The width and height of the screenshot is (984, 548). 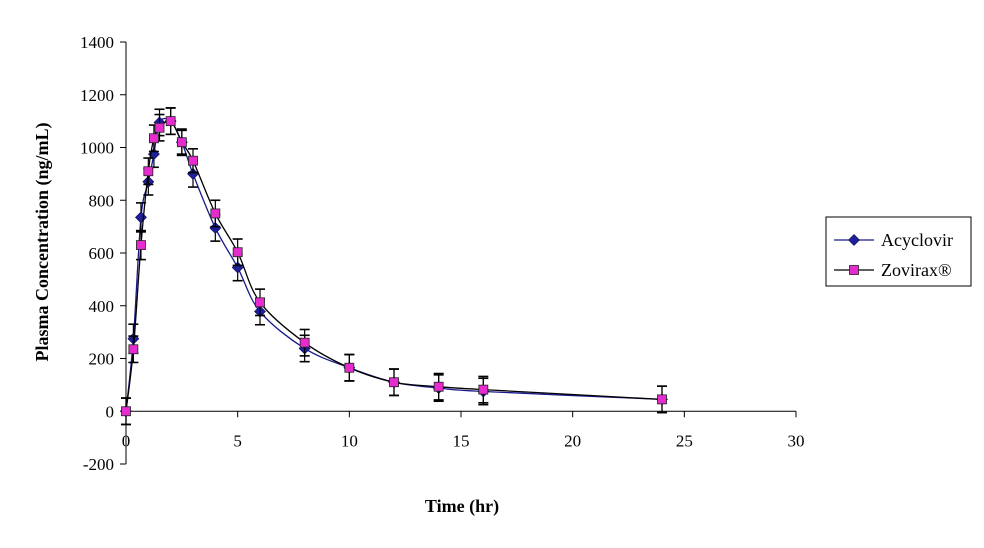 I want to click on y-axis-title: Plasma Concentration (ng/mL), so click(x=42, y=242).